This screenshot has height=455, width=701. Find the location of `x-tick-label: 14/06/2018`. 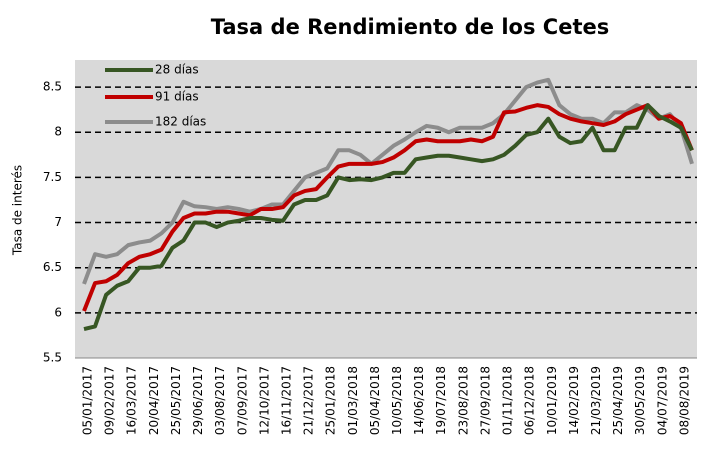

x-tick-label: 14/06/2018 is located at coordinates (419, 400).